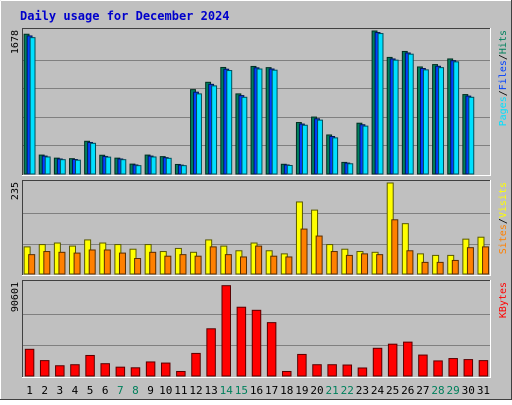  Describe the element at coordinates (180, 390) in the screenshot. I see `day-label: 11` at that location.